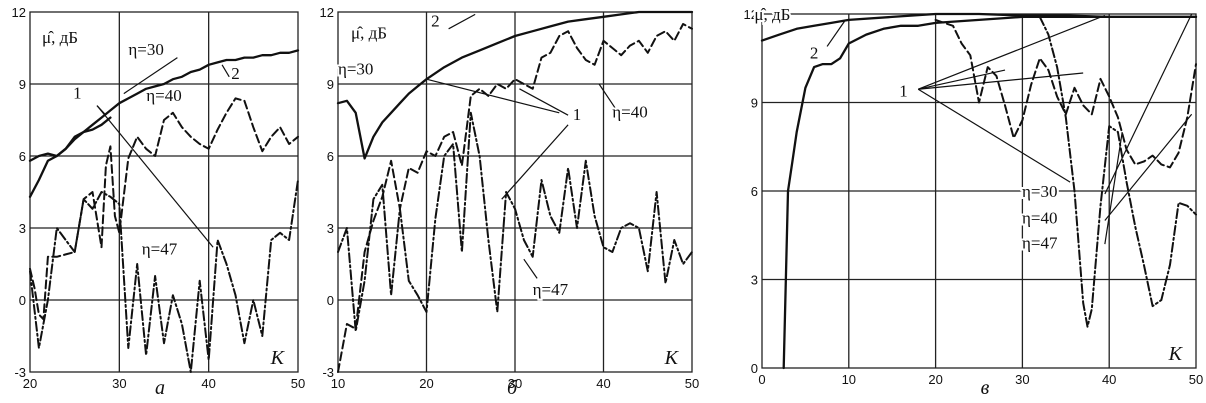 Image resolution: width=1206 pixels, height=403 pixels. What do you see at coordinates (985, 388) in the screenshot?
I see `panel-caption: в` at bounding box center [985, 388].